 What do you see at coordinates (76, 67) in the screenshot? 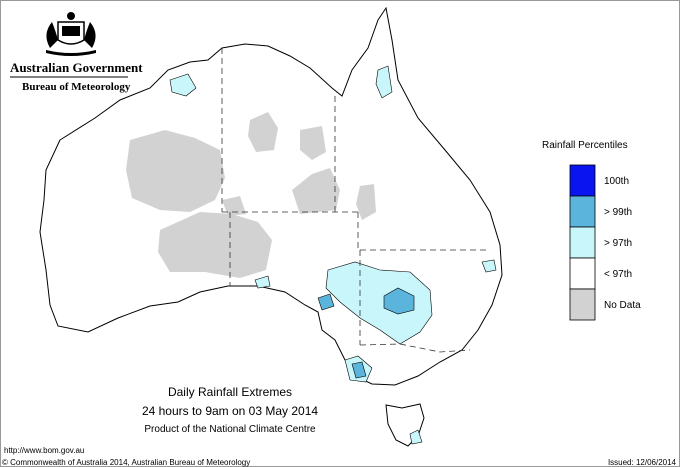
I see `government-name: Australian Government` at bounding box center [76, 67].